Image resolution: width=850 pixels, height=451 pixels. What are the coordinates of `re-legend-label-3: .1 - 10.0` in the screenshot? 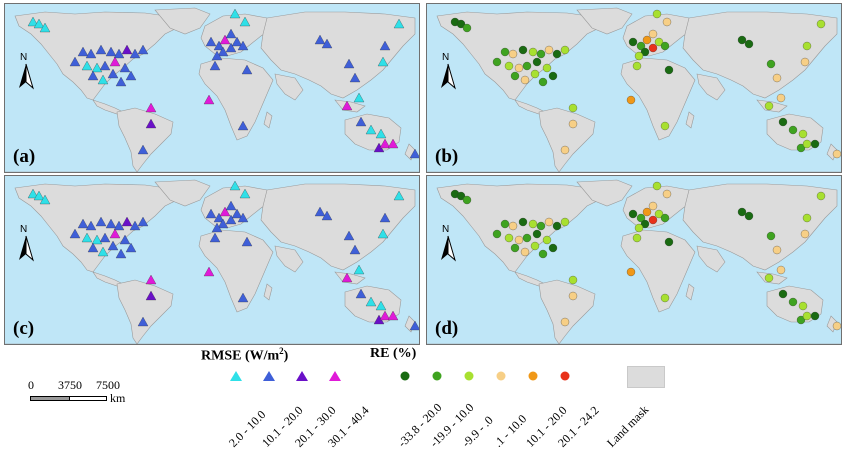 It's located at (510, 430).